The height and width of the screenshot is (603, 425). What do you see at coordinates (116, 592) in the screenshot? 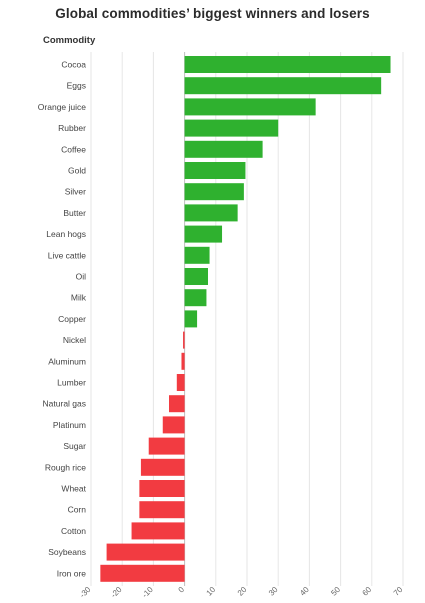
I see `x-tick-label: -20` at bounding box center [116, 592].